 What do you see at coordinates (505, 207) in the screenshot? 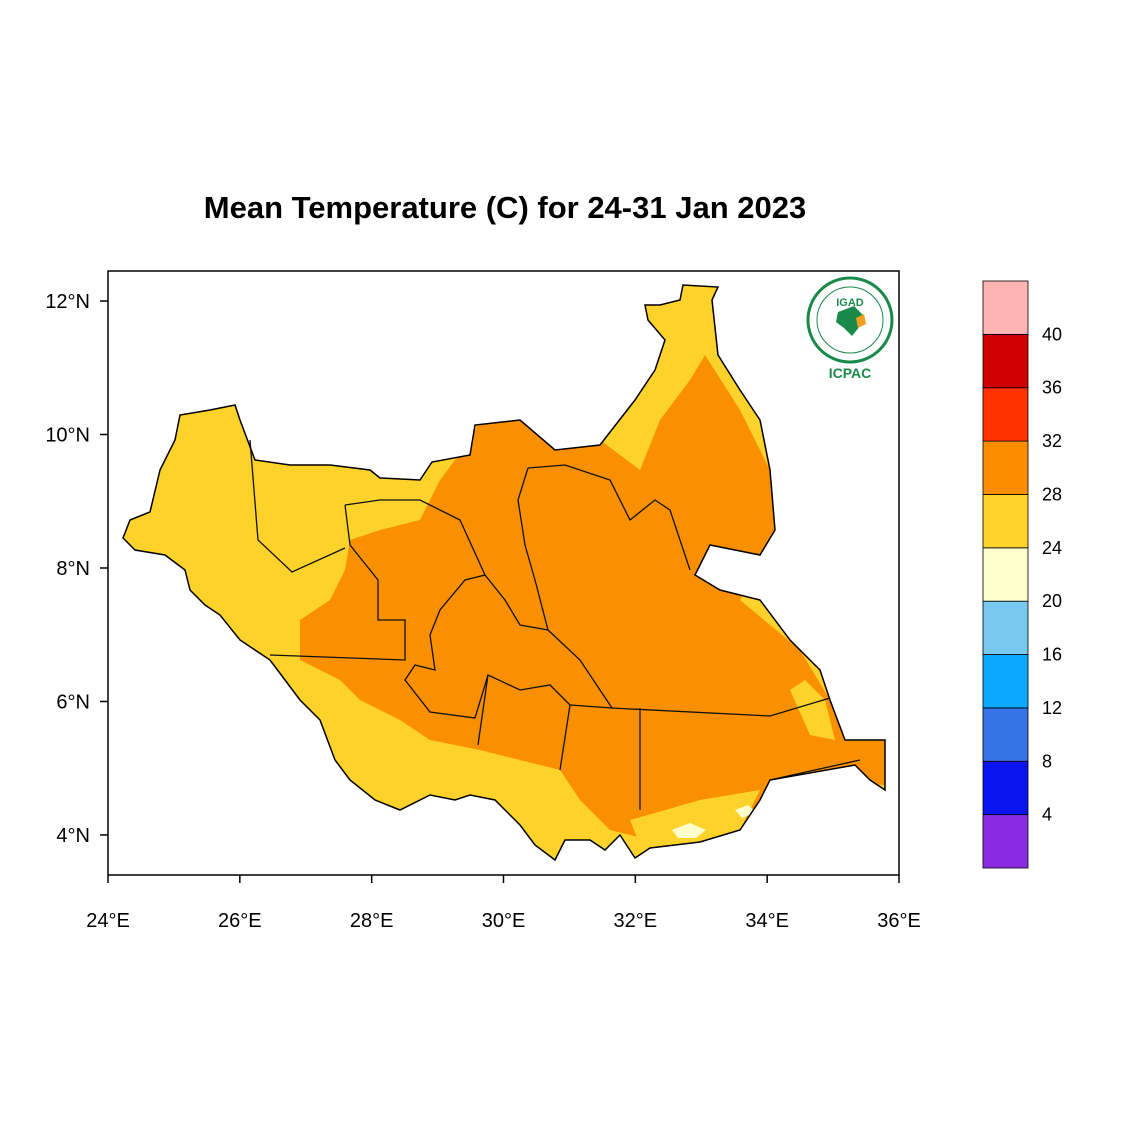
I see `map-title: Mean Temperature (C) for 24-31 Jan 2023` at bounding box center [505, 207].